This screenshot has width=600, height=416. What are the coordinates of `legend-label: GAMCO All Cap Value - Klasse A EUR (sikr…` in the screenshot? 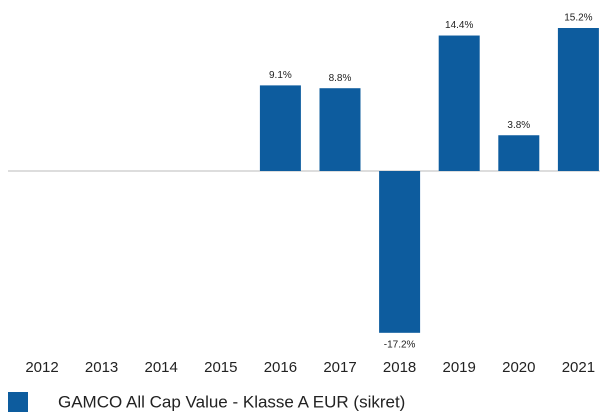 It's located at (231, 401).